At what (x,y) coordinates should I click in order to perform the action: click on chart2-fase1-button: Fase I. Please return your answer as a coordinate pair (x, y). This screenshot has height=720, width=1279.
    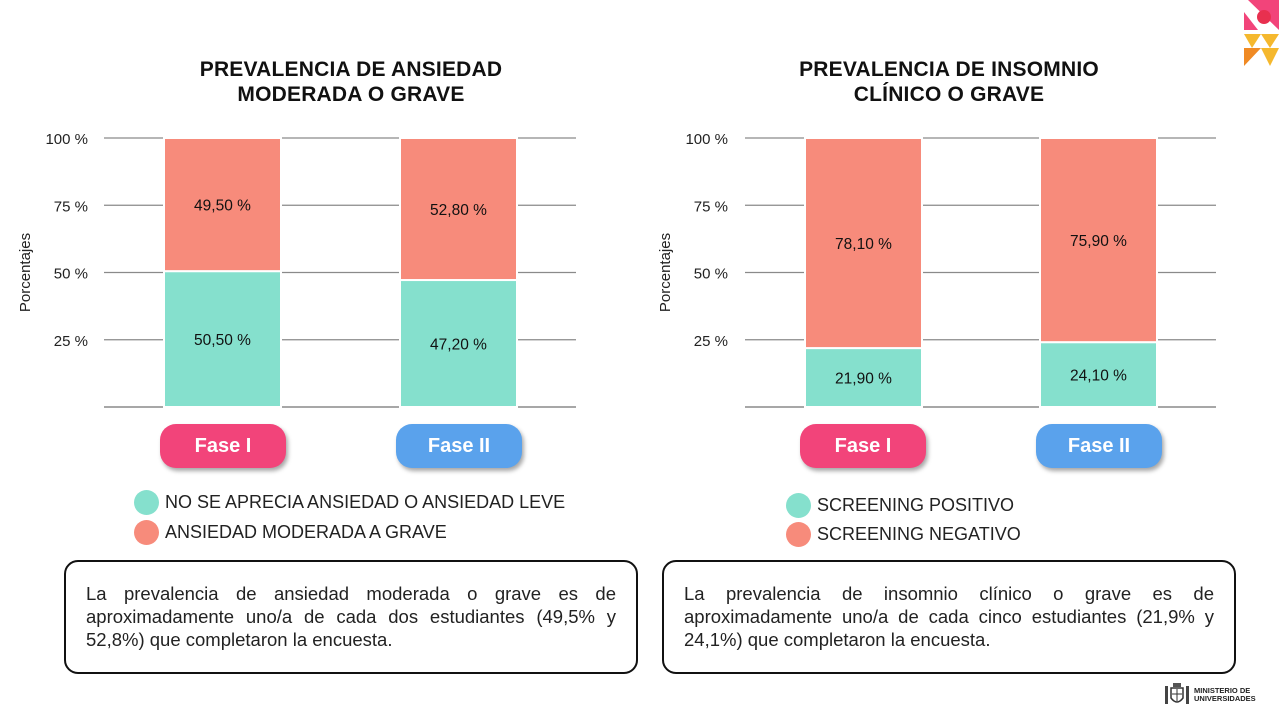
    Looking at the image, I should click on (863, 446).